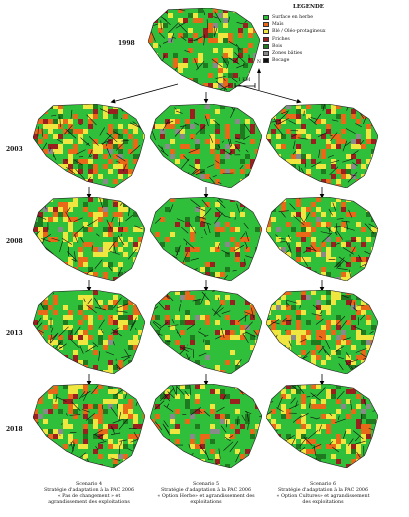 The width and height of the screenshot is (409, 517). I want to click on map-scenario-4-2003, so click(89, 146).